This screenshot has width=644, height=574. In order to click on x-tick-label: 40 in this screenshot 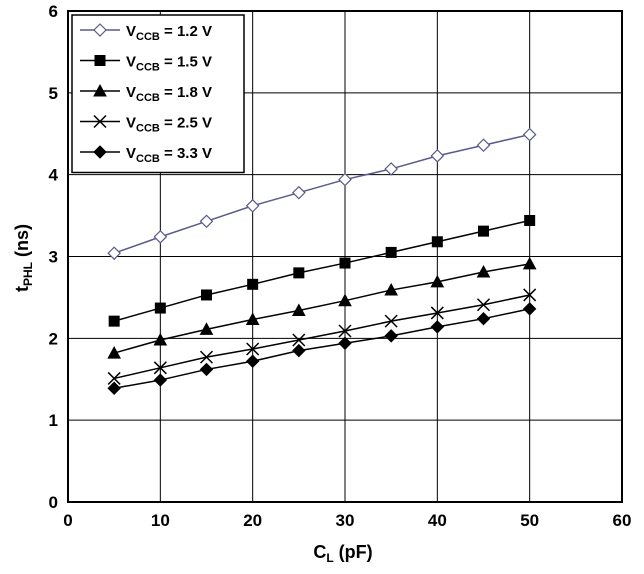, I will do `click(437, 520)`.